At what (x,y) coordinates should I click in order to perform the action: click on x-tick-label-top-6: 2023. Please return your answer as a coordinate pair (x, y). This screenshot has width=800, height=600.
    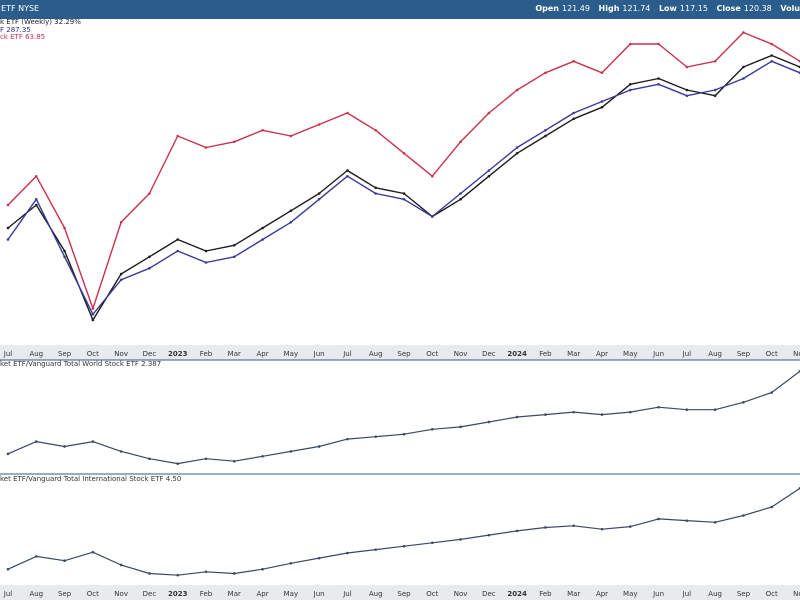
    Looking at the image, I should click on (178, 354).